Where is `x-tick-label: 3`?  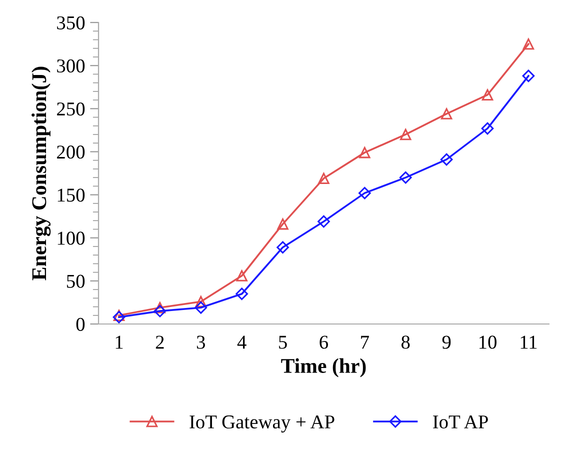 x-tick-label: 3 is located at coordinates (200, 342).